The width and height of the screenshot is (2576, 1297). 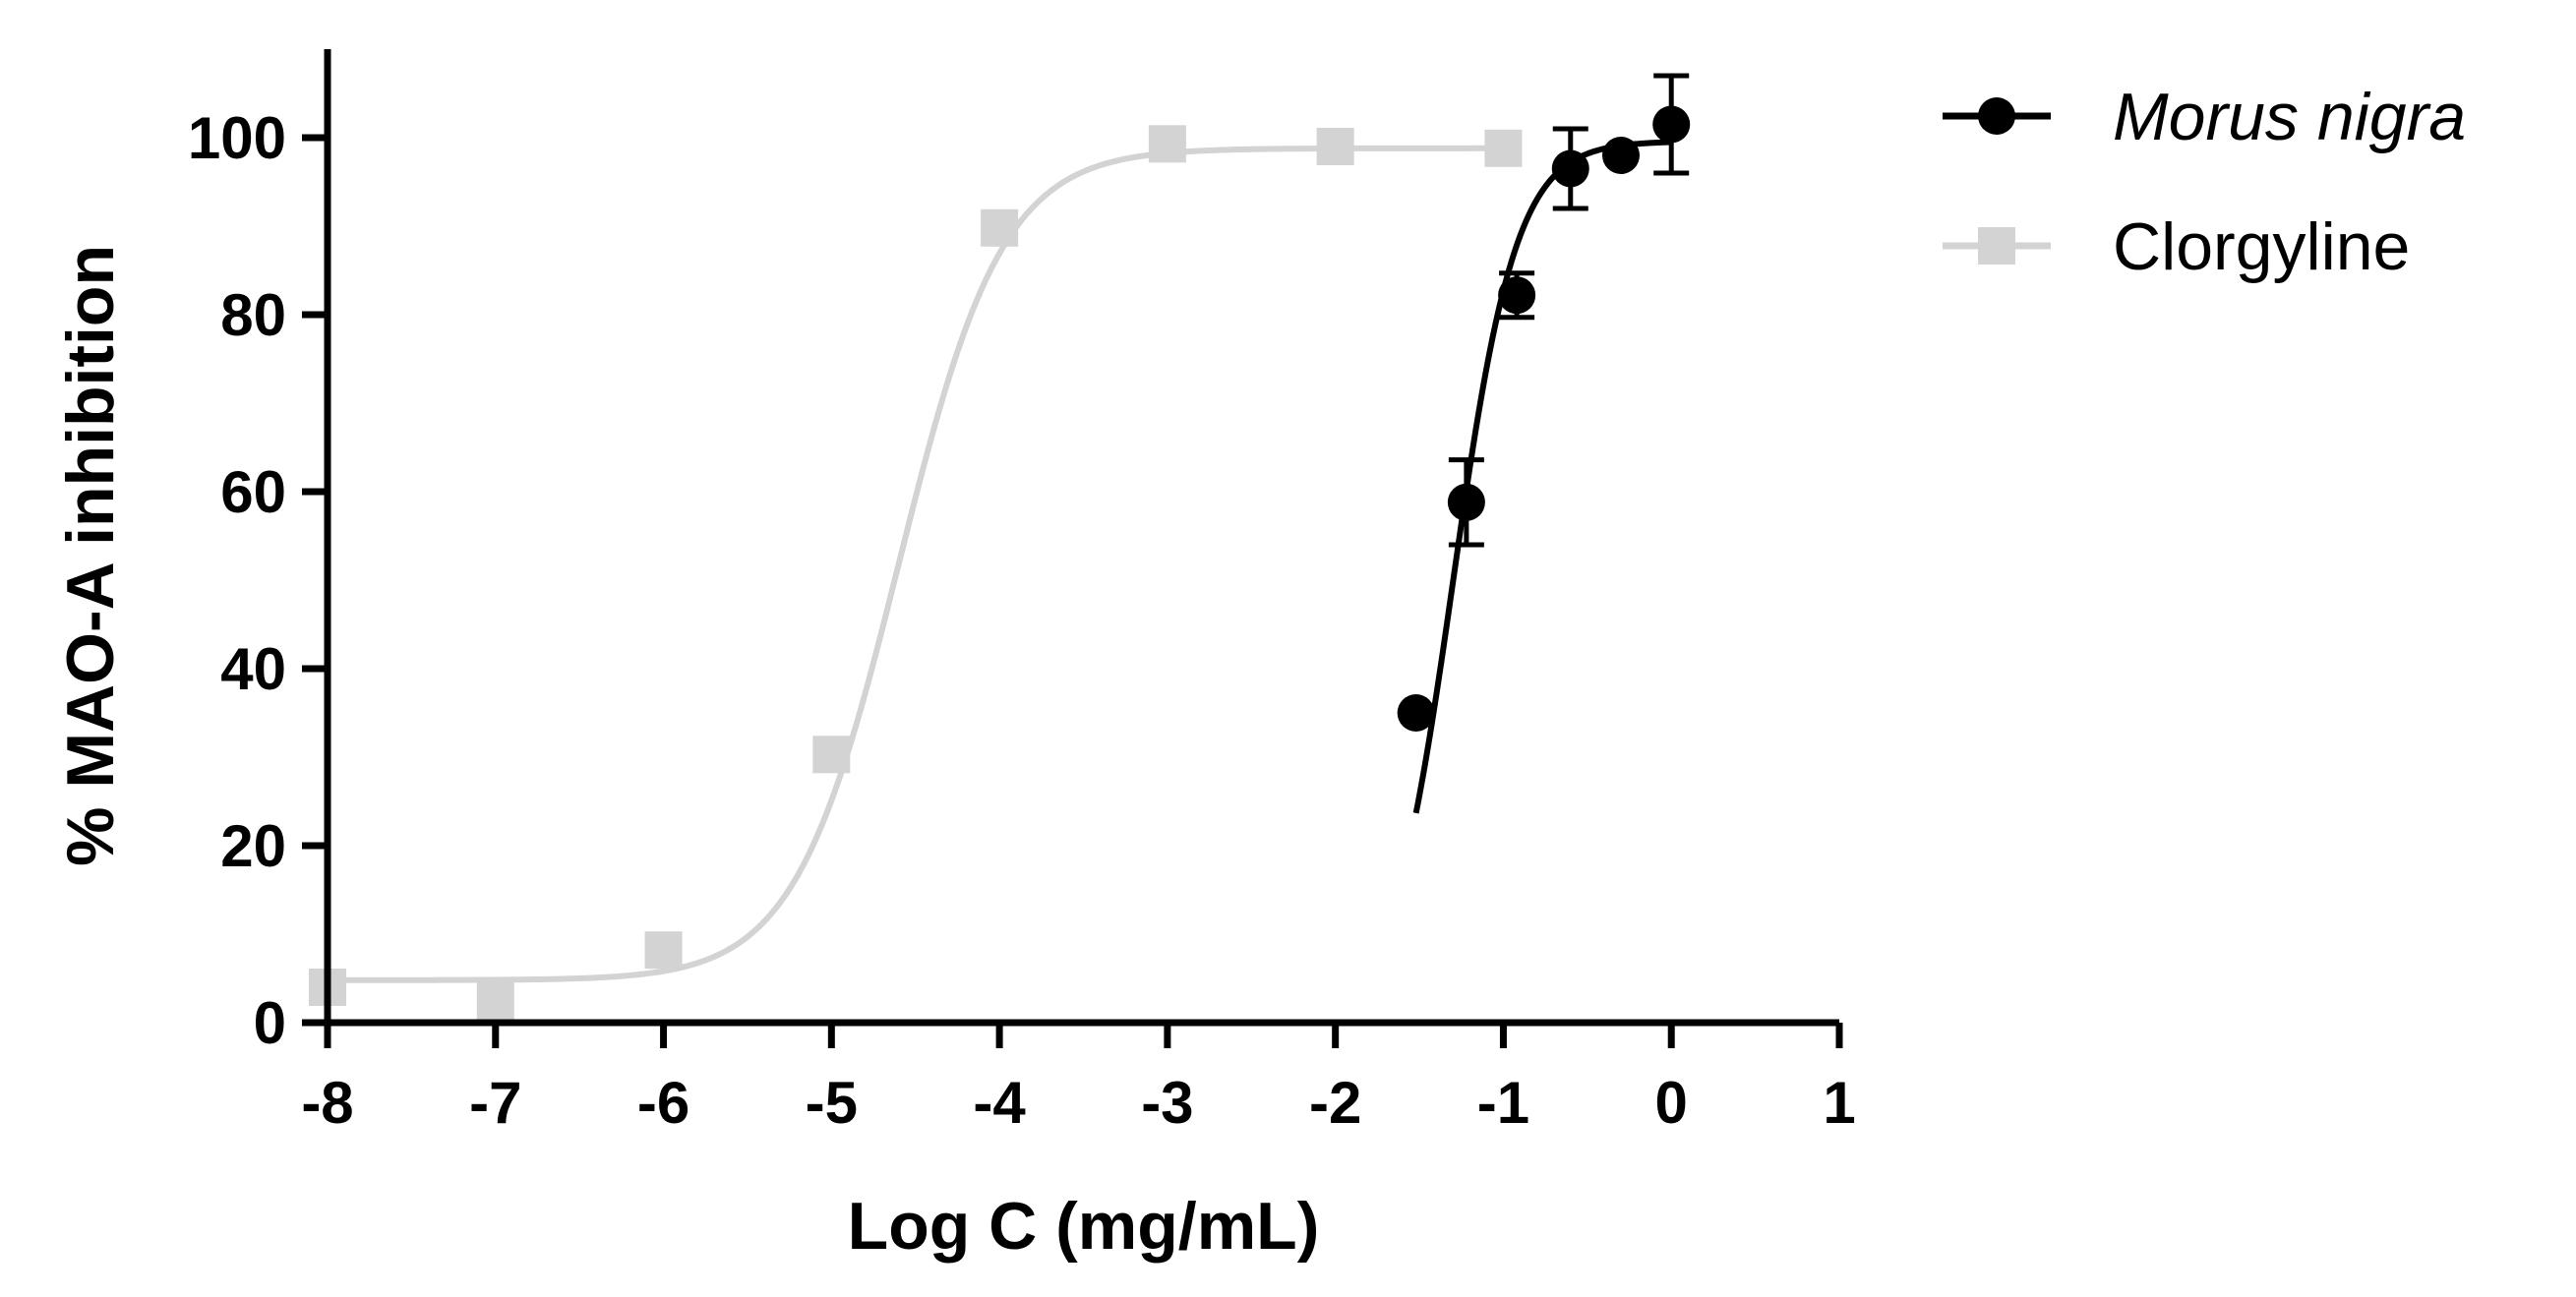 I want to click on legend-label: Morus nigra, so click(x=2289, y=117).